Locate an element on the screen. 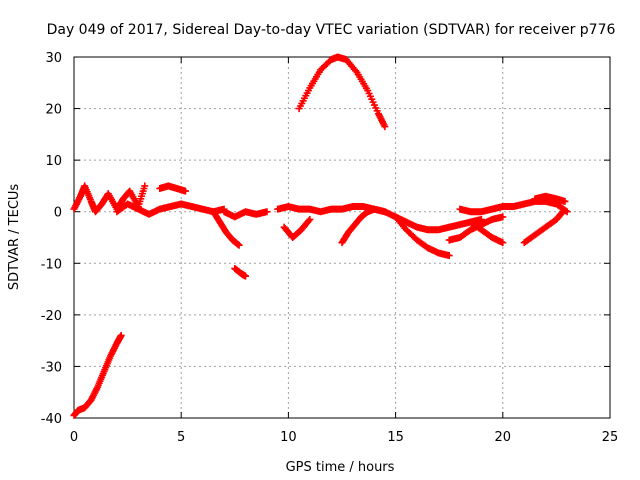 This screenshot has height=480, width=640. y-tick-label: 0 is located at coordinates (58, 213).